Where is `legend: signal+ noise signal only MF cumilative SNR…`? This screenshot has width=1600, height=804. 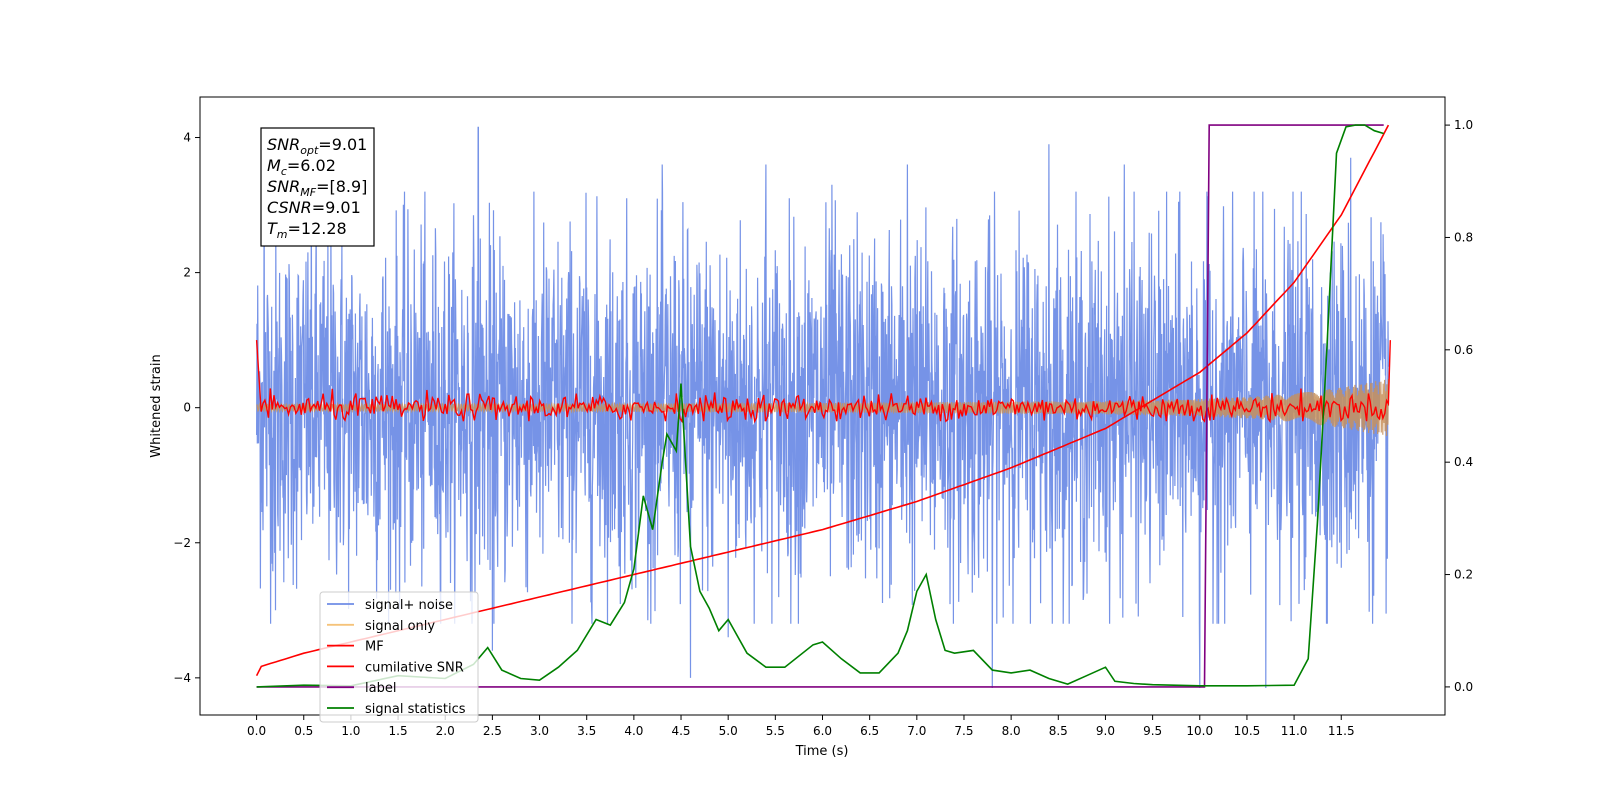 legend: signal+ noise signal only MF cumilative SNR… is located at coordinates (399, 657).